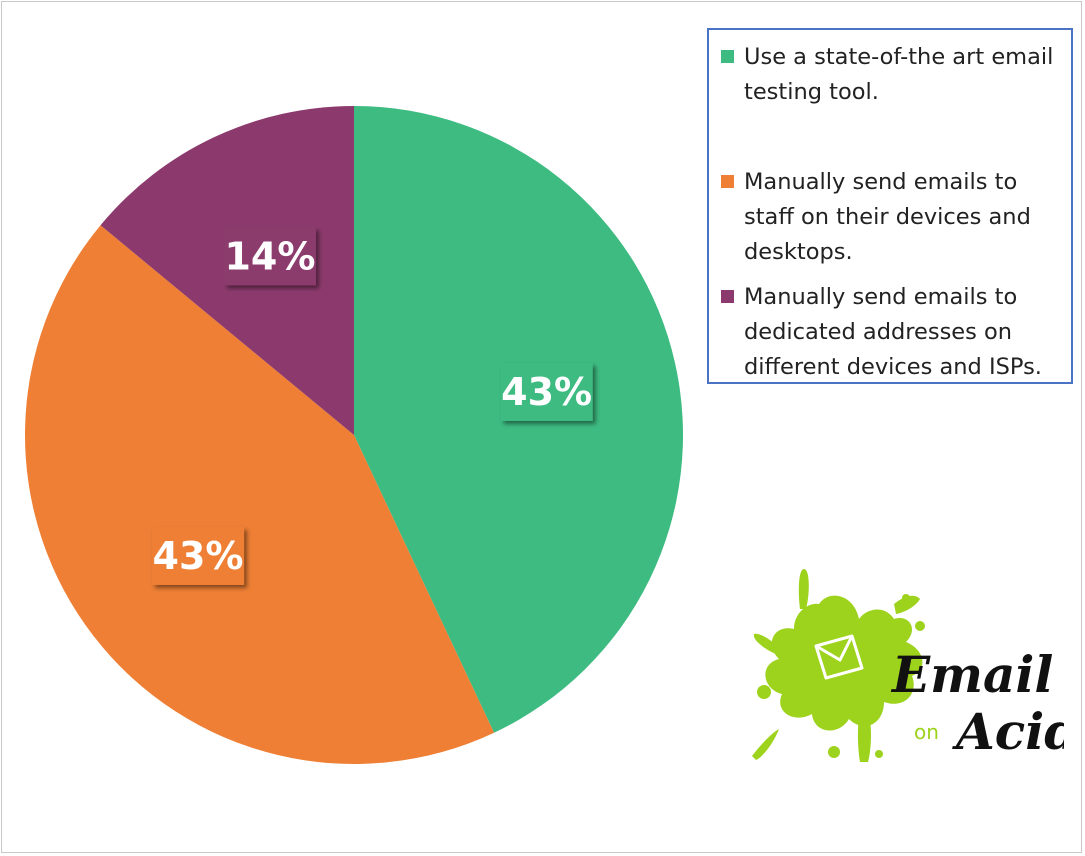 Image resolution: width=1085 pixels, height=856 pixels. I want to click on email-on-acid-logo: Email on Acid, so click(908, 665).